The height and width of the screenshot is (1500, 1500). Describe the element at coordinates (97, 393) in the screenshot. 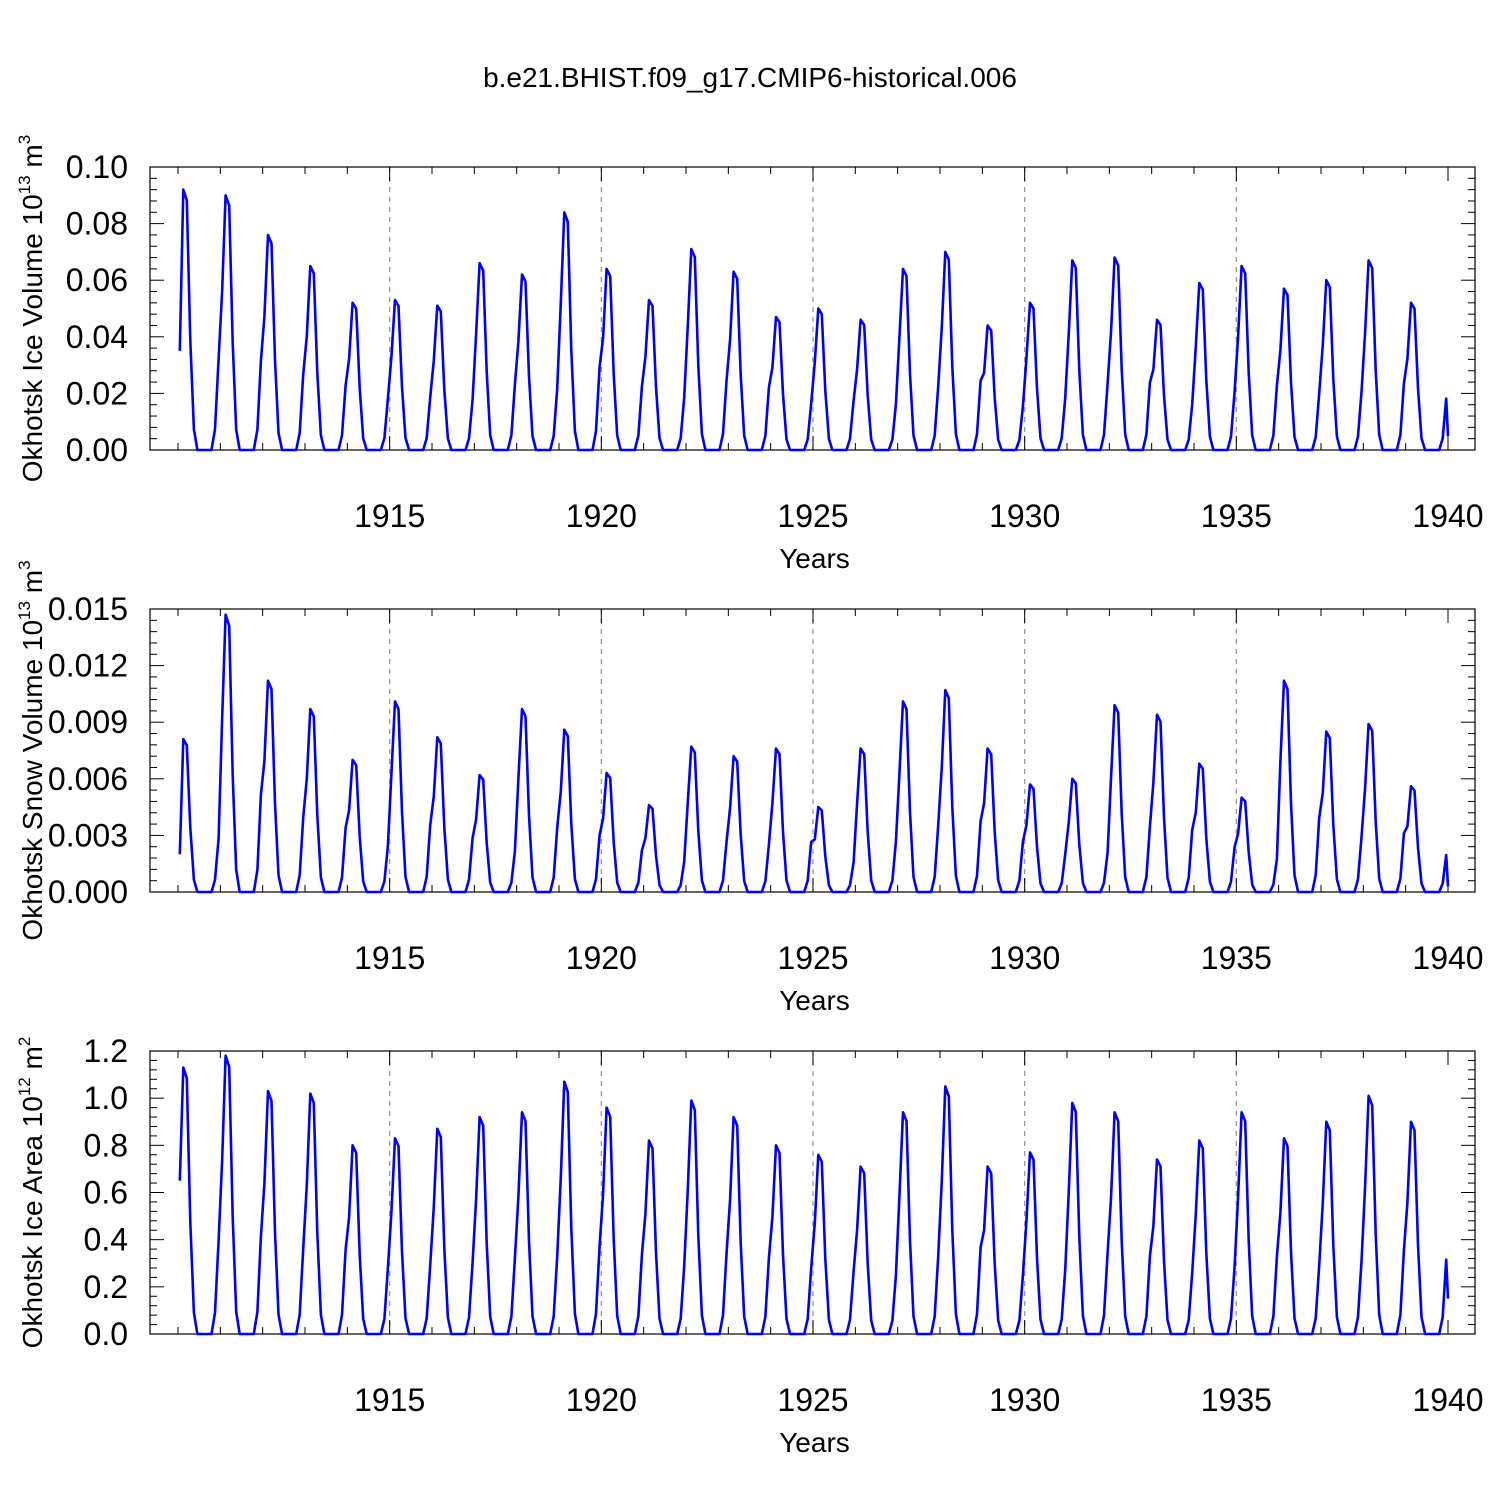

I see `y-tick-label: 0.02` at that location.